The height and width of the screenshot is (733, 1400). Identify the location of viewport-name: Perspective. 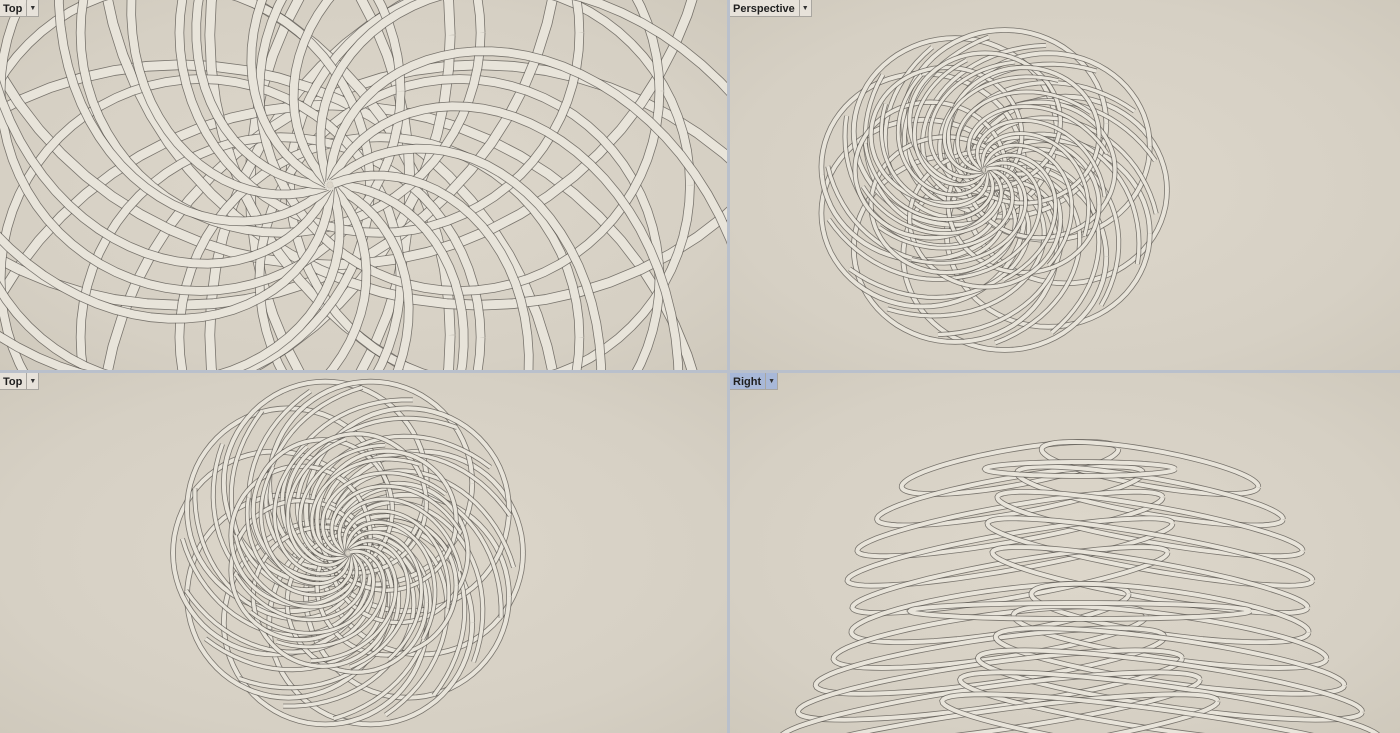
(765, 8).